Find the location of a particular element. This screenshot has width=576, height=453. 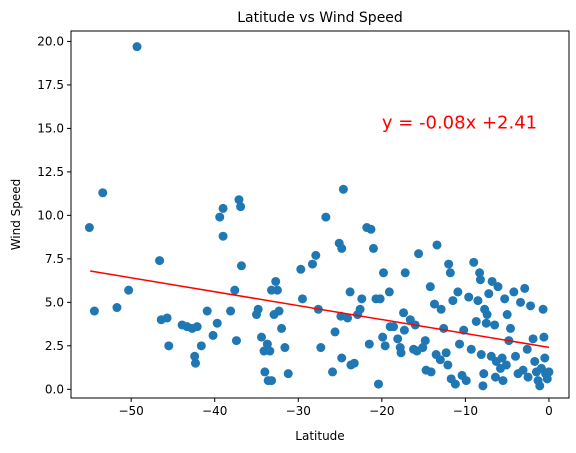

y-tick-label: 7.5 is located at coordinates (54, 259).